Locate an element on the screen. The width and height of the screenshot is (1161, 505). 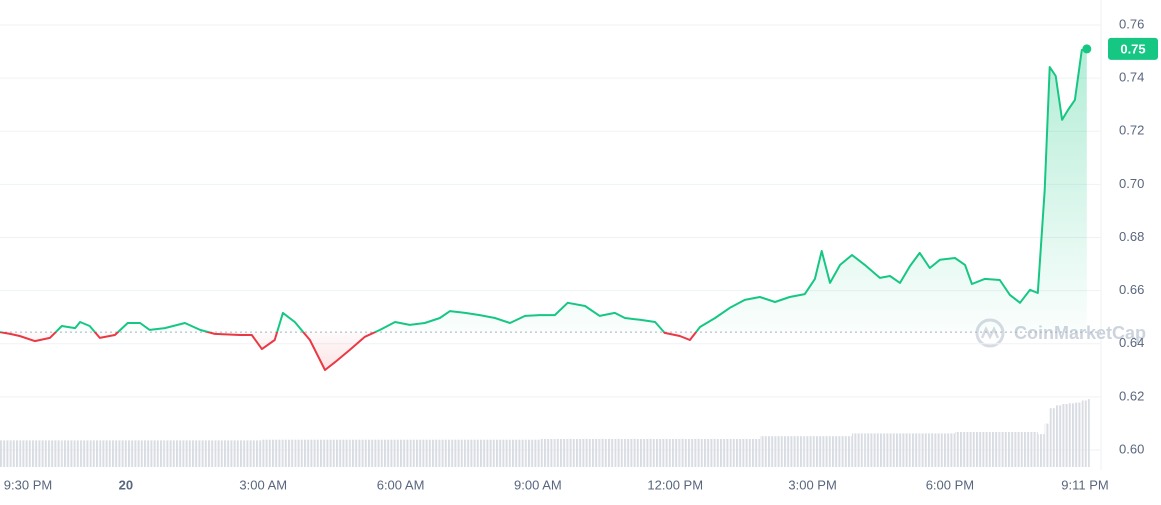
x-tick-label: 9:30 PM is located at coordinates (28, 484).